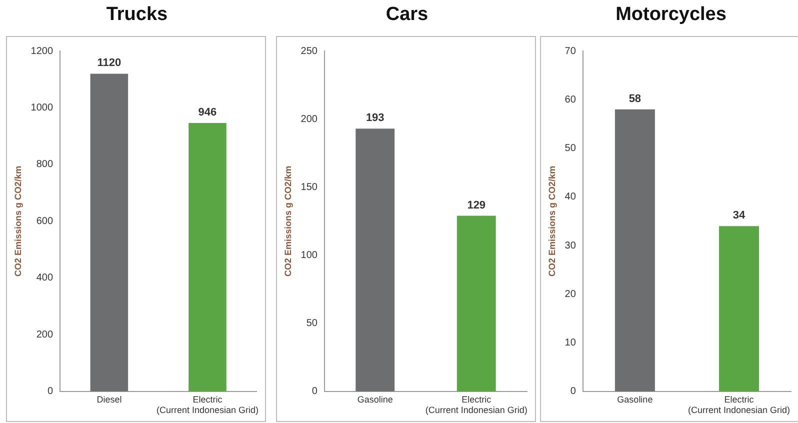  I want to click on y-tick-label: 60, so click(570, 100).